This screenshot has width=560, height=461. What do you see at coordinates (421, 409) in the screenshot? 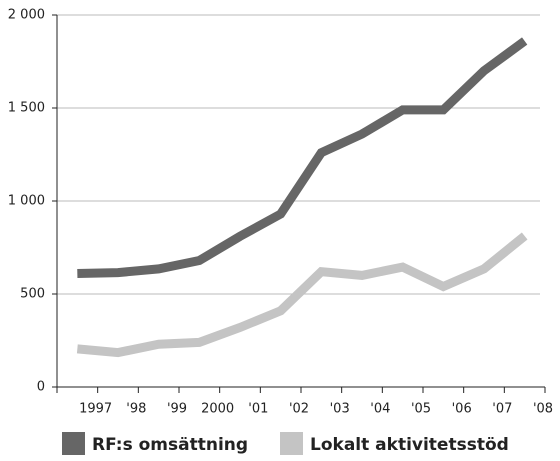
I see `x-tick-label: '05` at bounding box center [421, 409].